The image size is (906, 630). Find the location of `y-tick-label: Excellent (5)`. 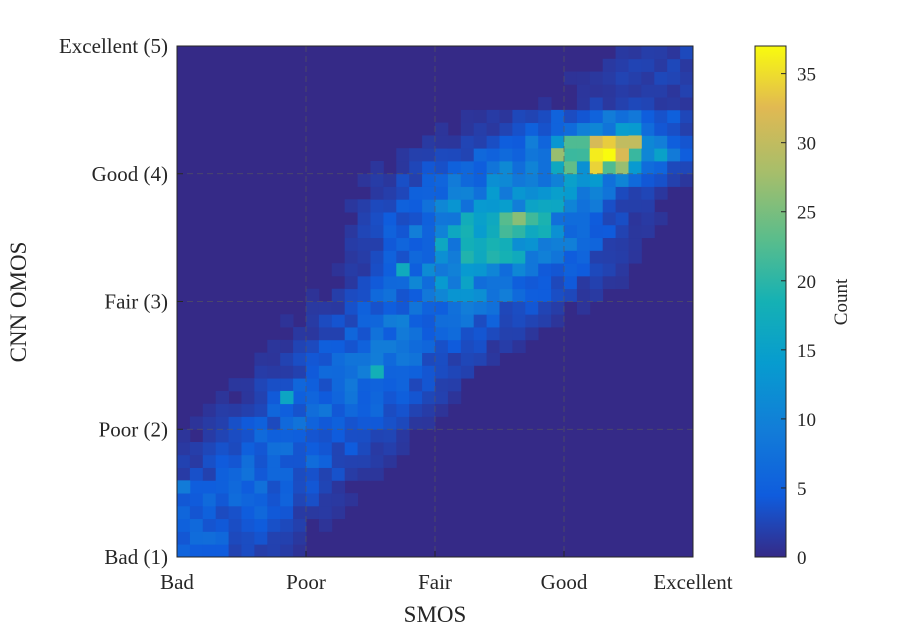

y-tick-label: Excellent (5) is located at coordinates (113, 46).